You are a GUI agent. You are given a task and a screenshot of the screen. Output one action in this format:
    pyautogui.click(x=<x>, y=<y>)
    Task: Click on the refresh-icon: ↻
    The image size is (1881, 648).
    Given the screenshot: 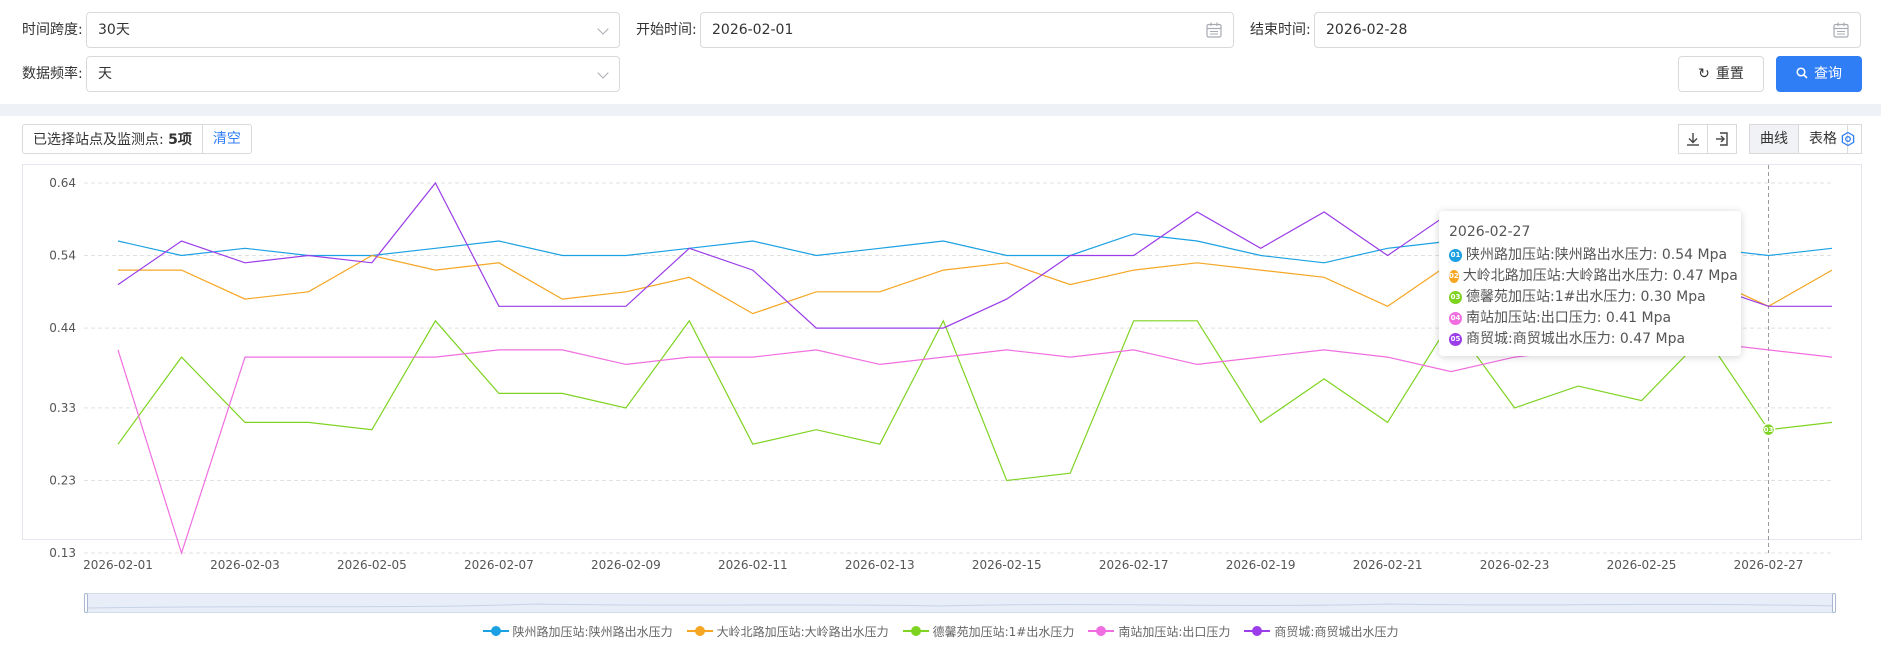 What is the action you would take?
    pyautogui.click(x=1704, y=74)
    